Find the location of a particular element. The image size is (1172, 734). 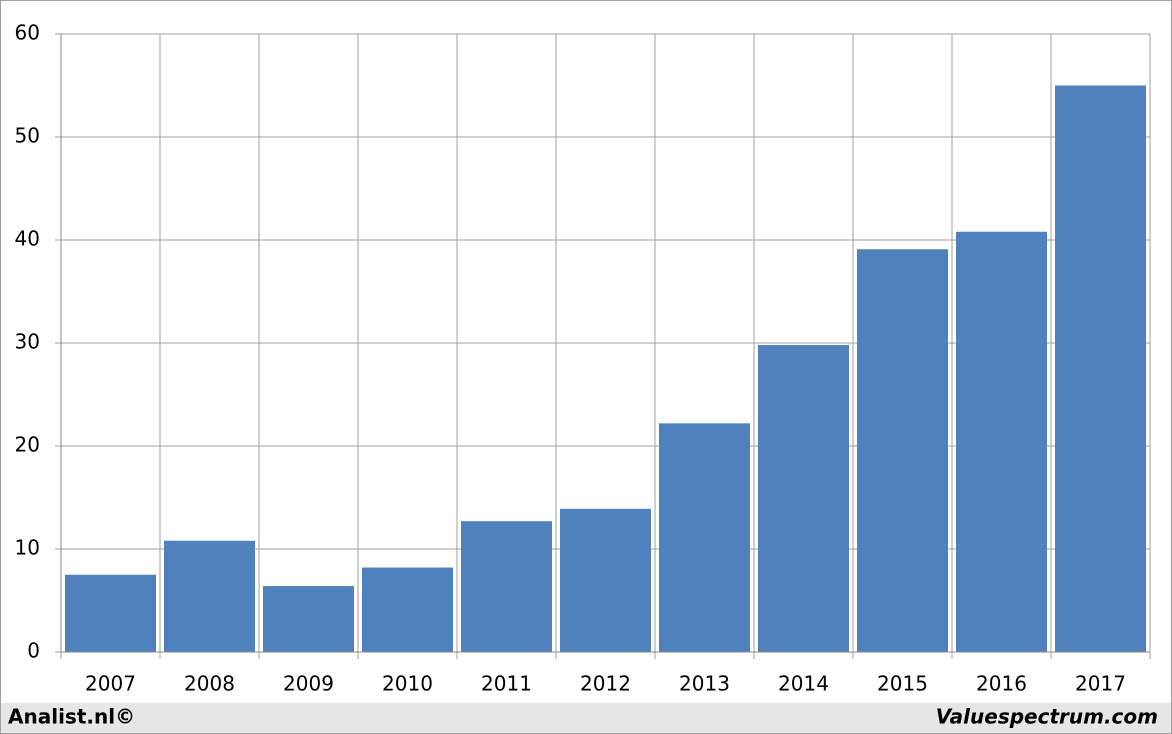

y-tick-label: 50 is located at coordinates (27, 136).